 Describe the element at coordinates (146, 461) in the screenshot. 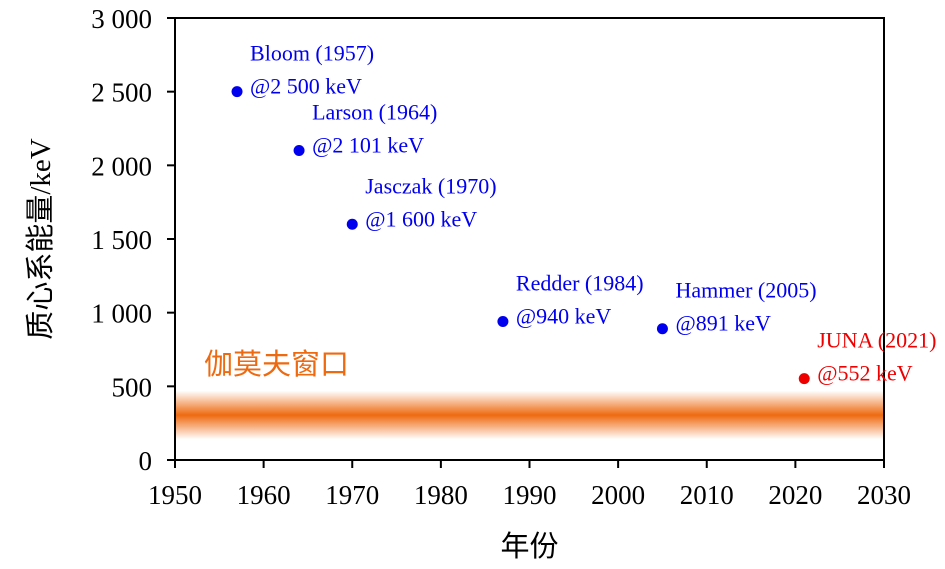

I see `y-tick-label: 0` at that location.